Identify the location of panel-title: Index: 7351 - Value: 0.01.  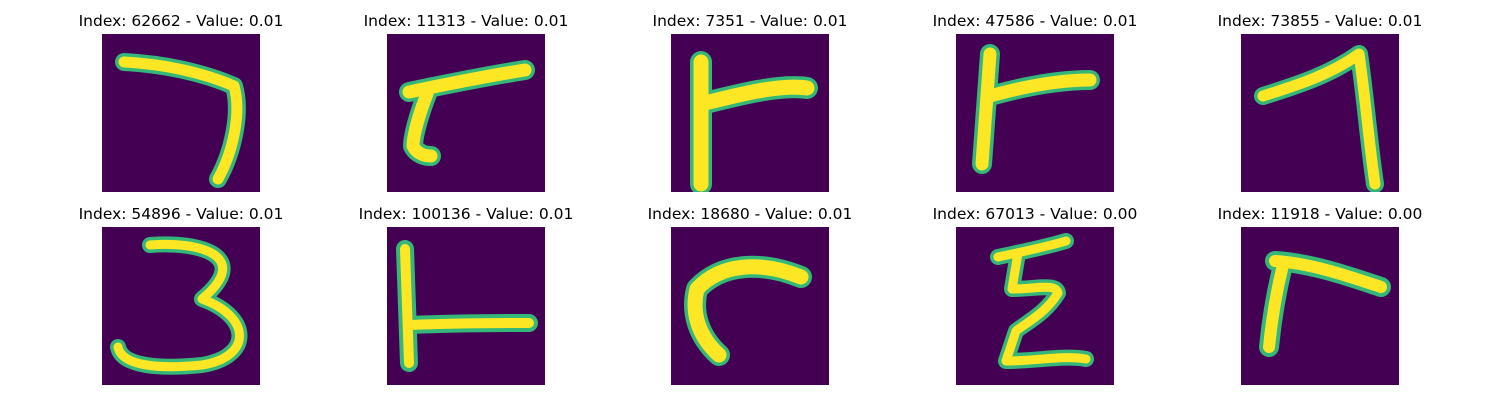
(750, 21).